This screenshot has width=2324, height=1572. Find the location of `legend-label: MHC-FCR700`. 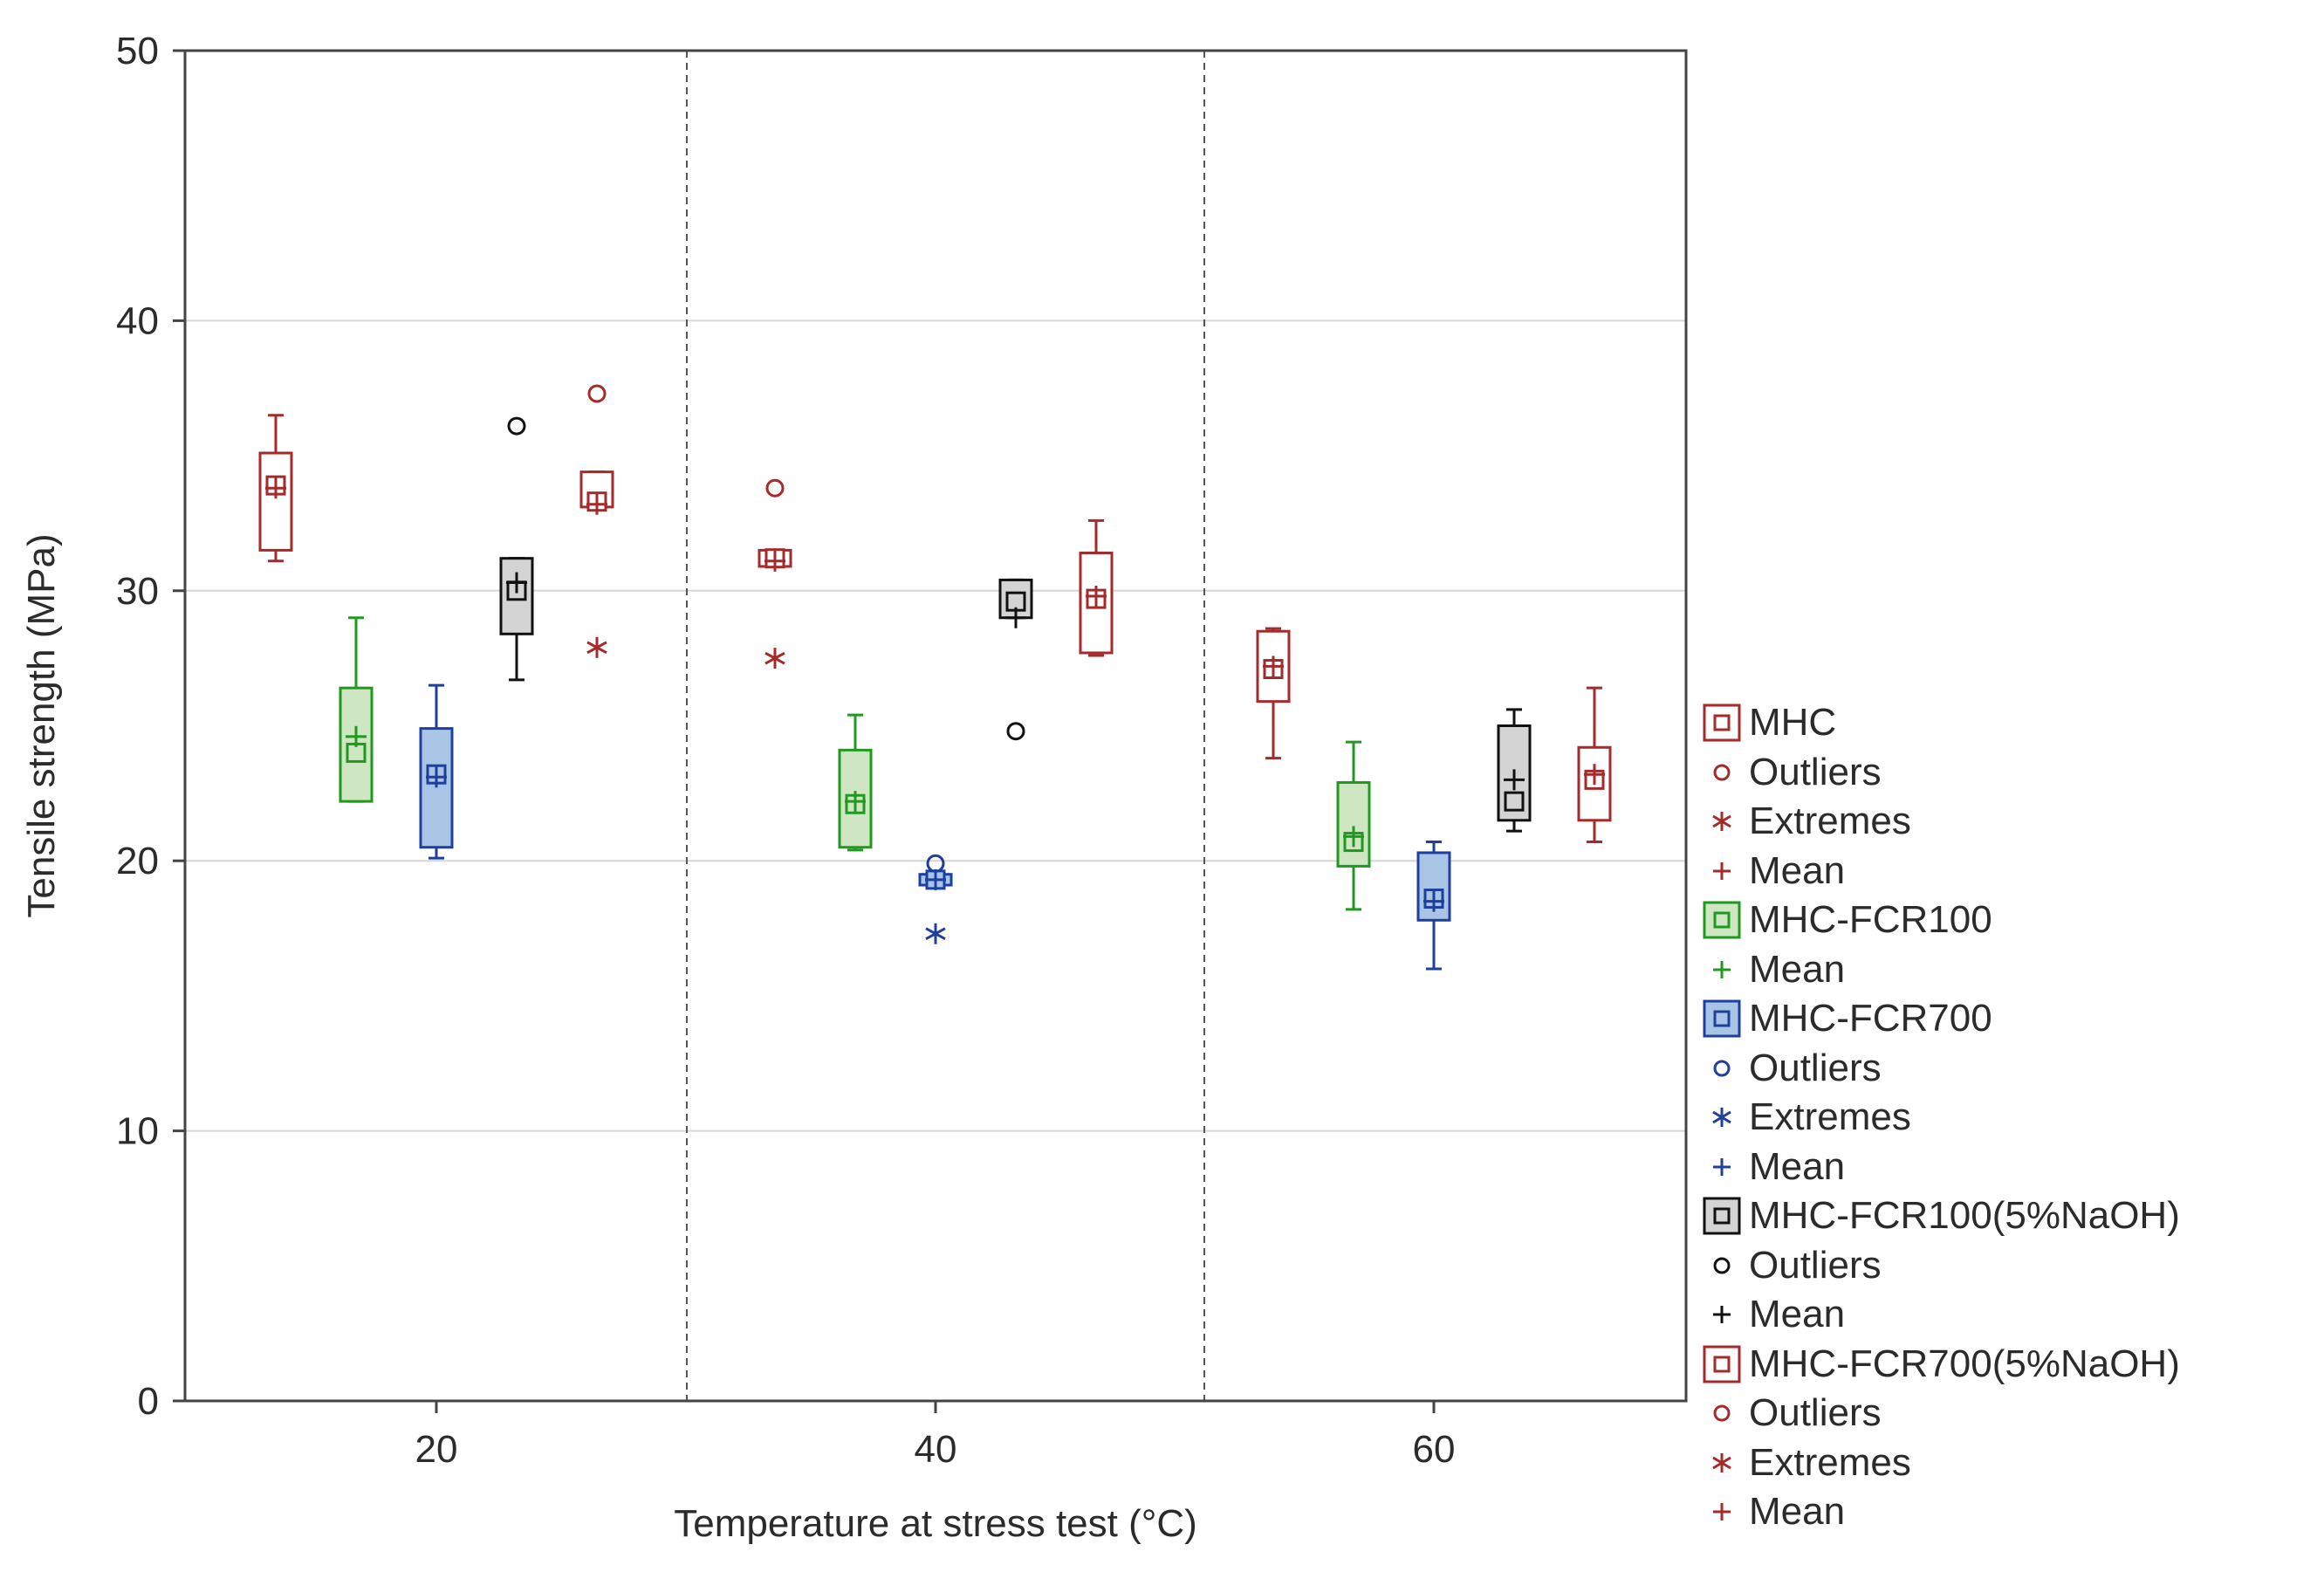

legend-label: MHC-FCR700 is located at coordinates (1870, 1018).